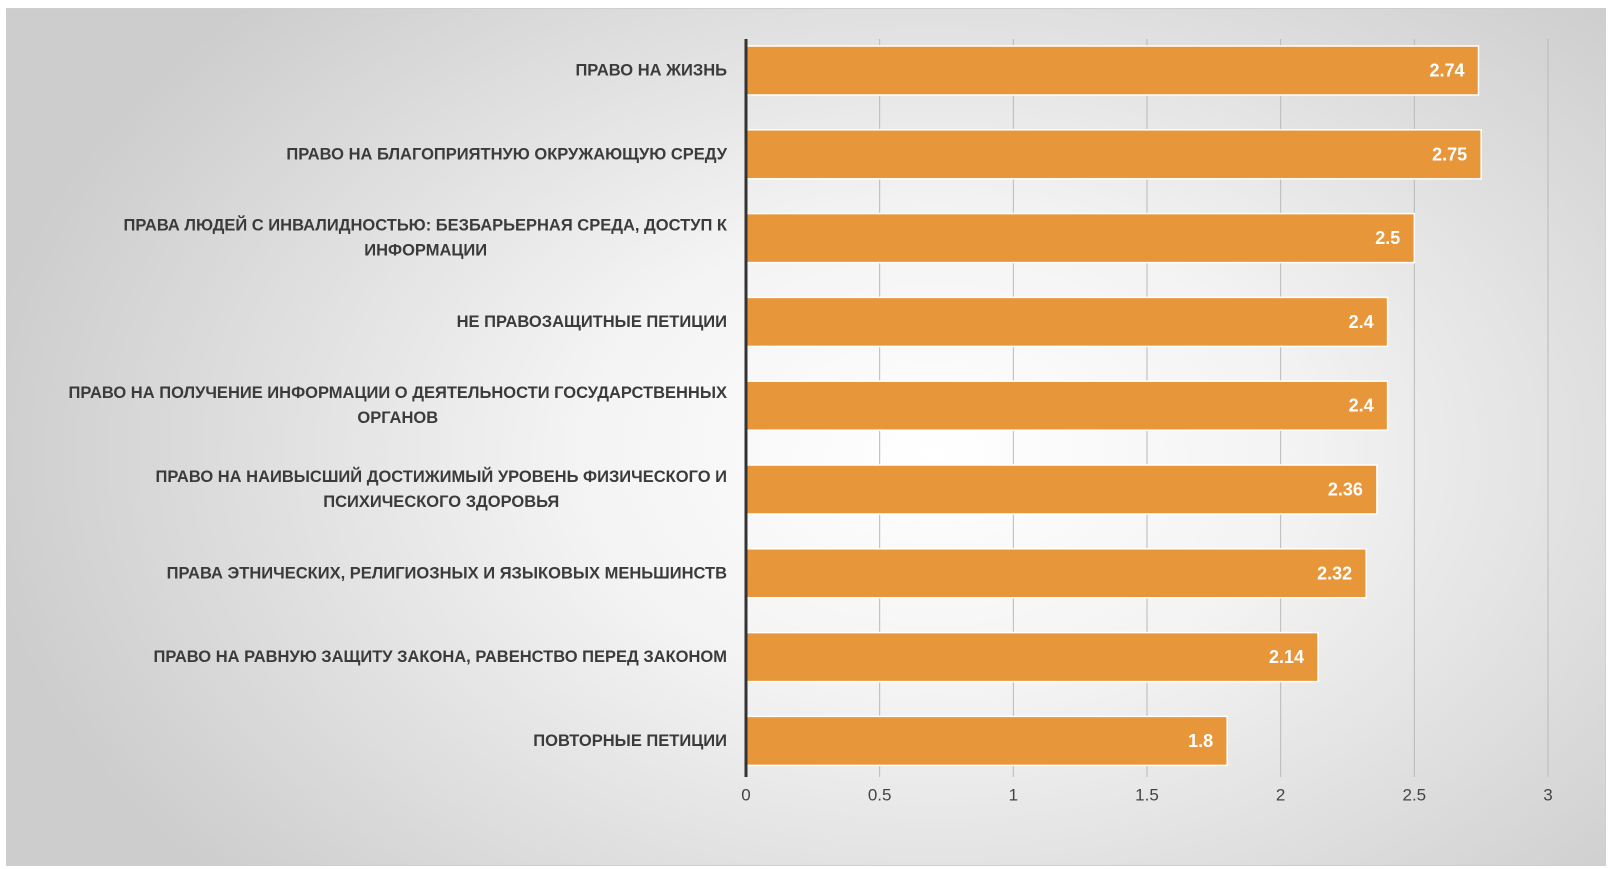 The height and width of the screenshot is (869, 1609). I want to click on category-label: ПРАВО НА БЛАГОПРИЯТНУЮ ОКРУЖАЮЩУЮ СРЕДУ, so click(506, 154).